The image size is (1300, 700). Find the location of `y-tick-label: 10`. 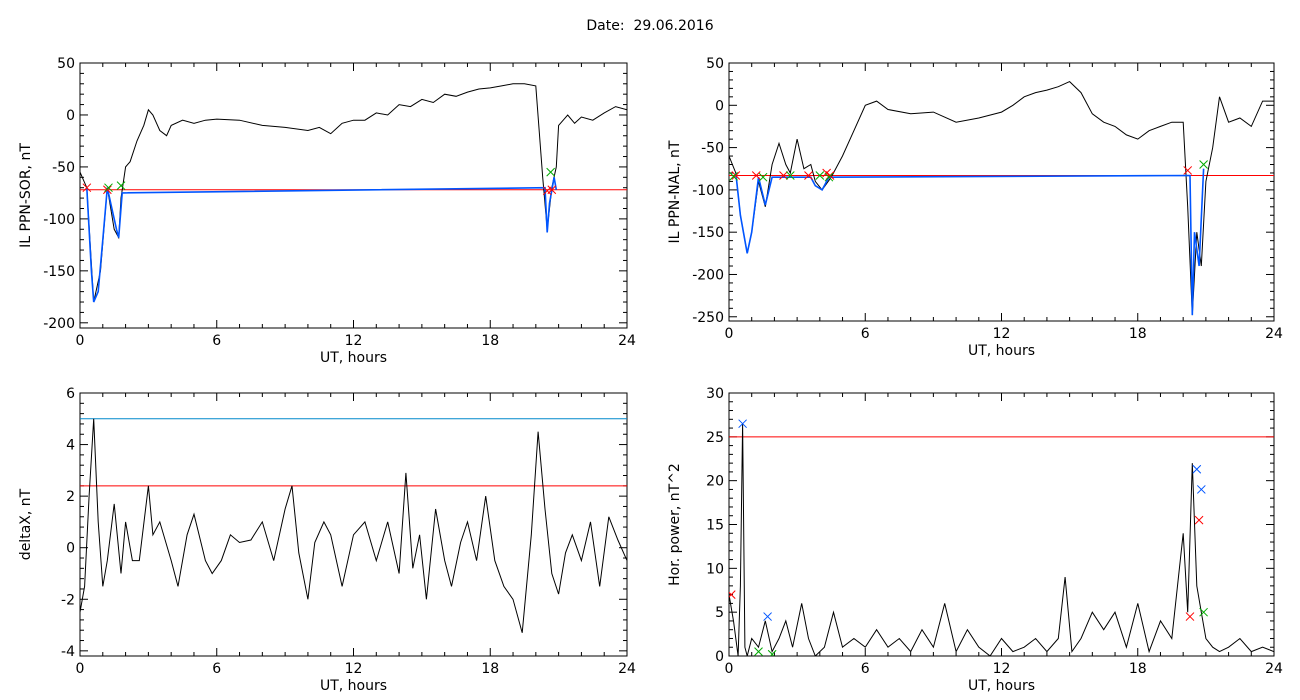

y-tick-label: 10 is located at coordinates (715, 569).